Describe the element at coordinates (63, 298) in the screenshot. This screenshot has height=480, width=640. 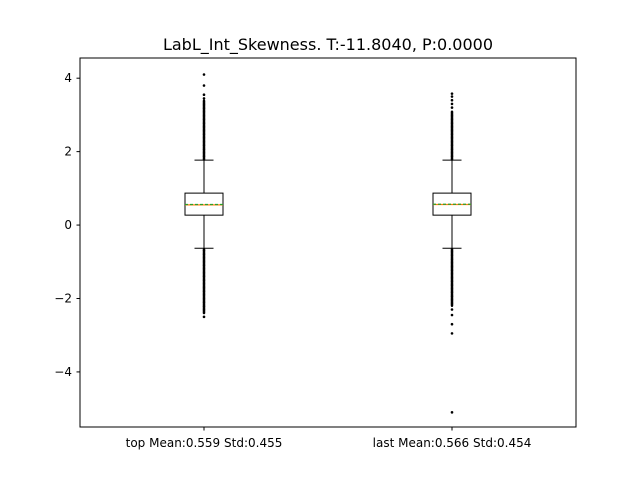
I see `y-tick-label: −2` at that location.